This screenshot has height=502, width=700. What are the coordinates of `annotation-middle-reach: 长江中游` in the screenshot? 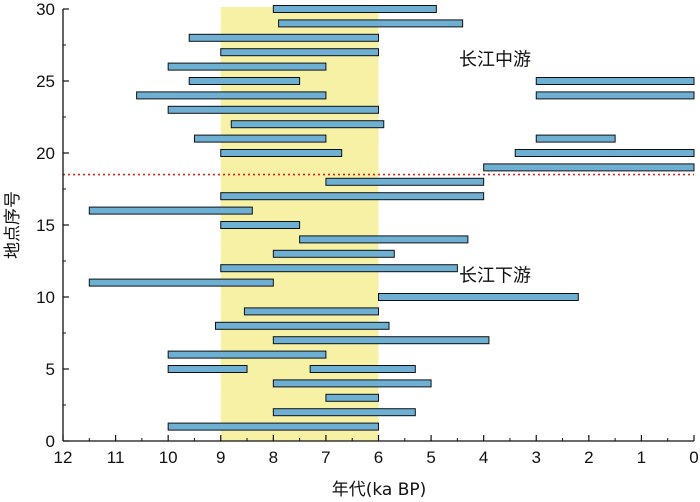 It's located at (495, 59).